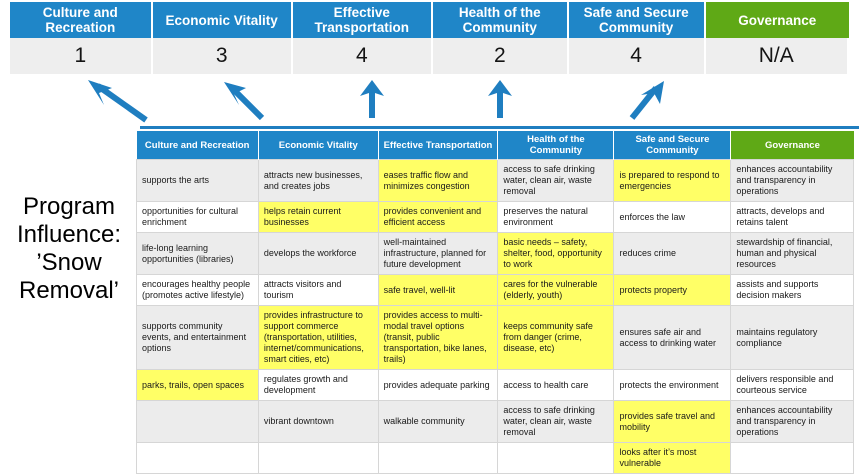  What do you see at coordinates (652, 92) in the screenshot?
I see `arrow-5-head` at bounding box center [652, 92].